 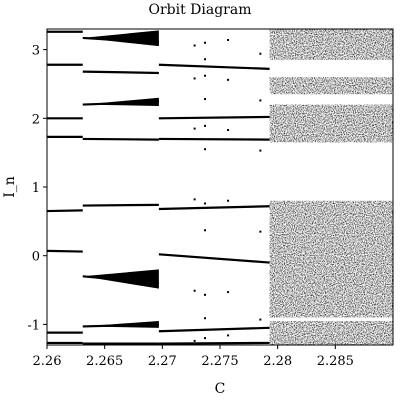 What do you see at coordinates (33, 325) in the screenshot?
I see `y-tick-label-0: -1` at bounding box center [33, 325].